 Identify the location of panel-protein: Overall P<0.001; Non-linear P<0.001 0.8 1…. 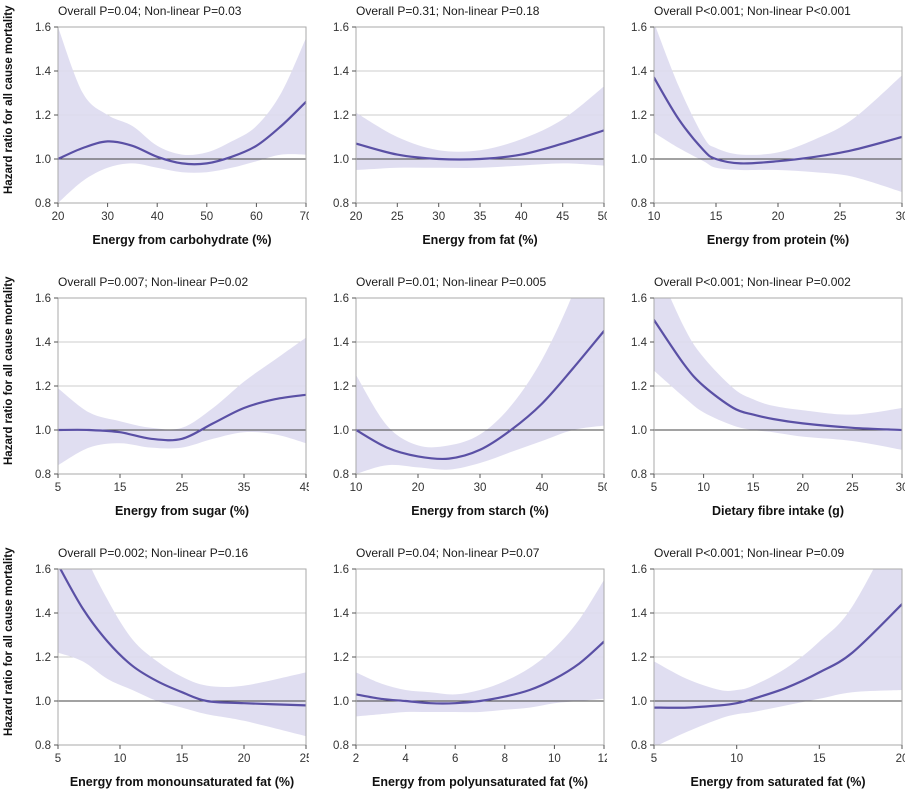
(759, 127).